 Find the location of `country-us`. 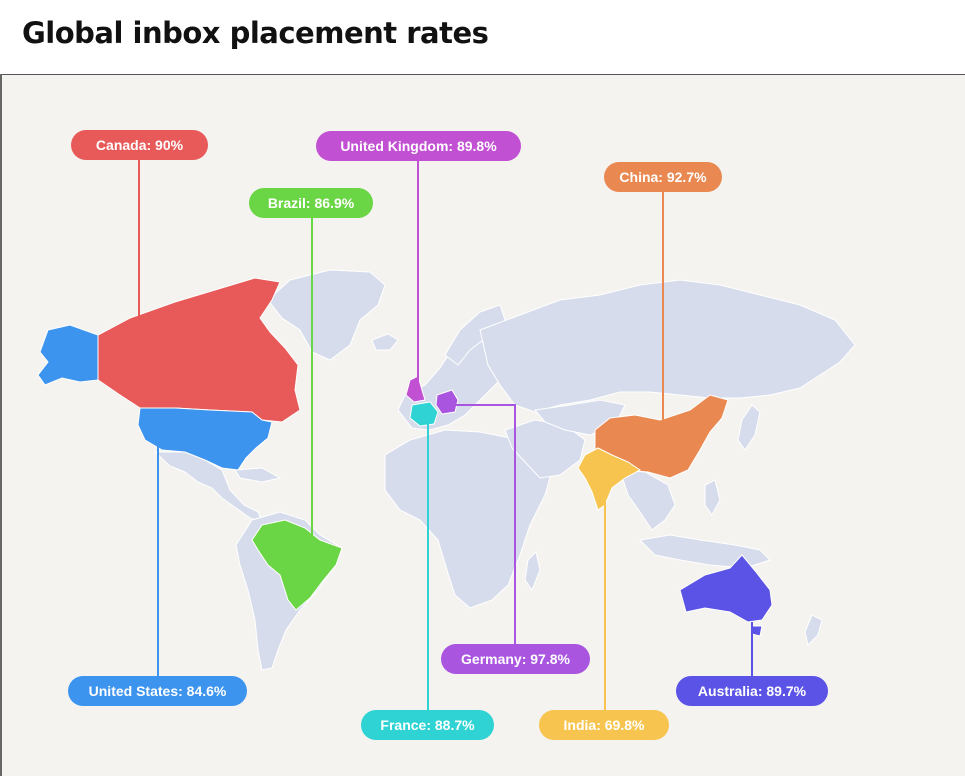

country-us is located at coordinates (205, 439).